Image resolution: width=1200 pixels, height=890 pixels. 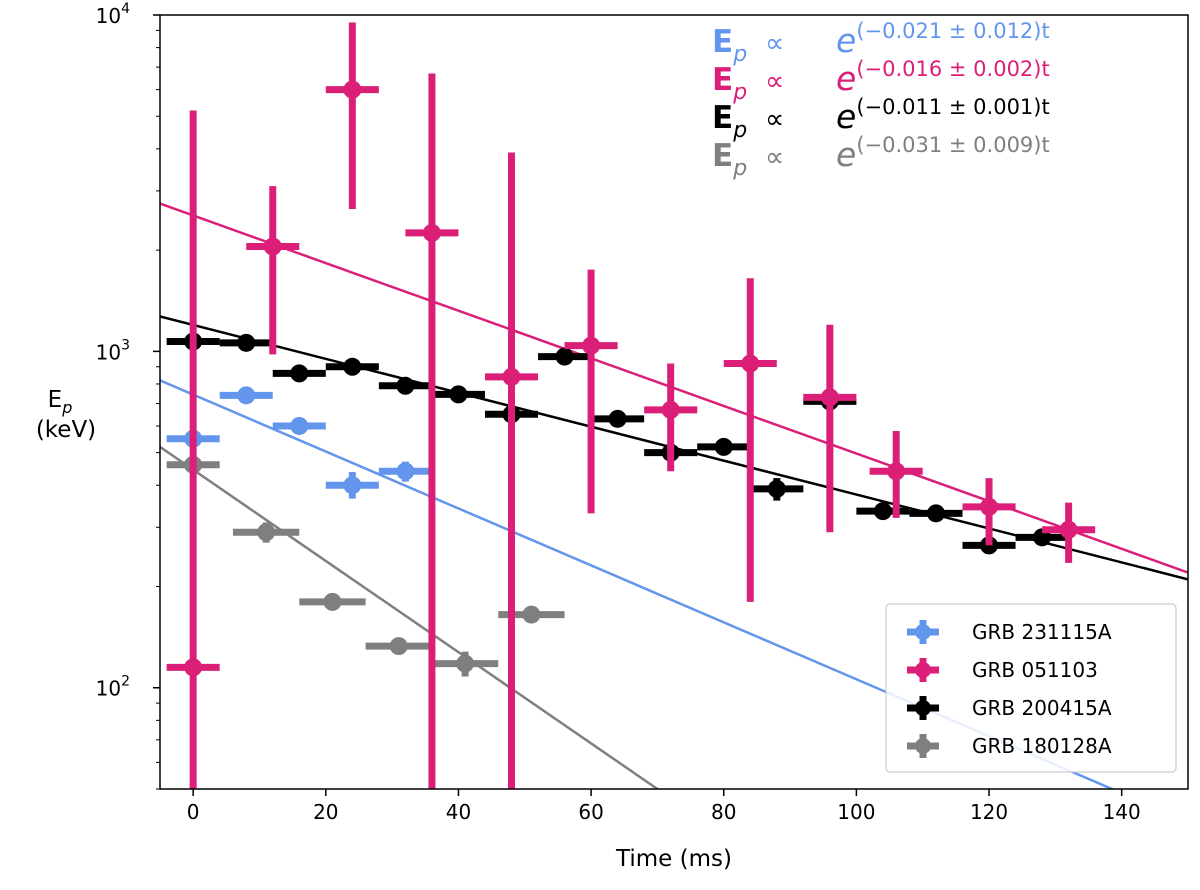 I want to click on fit-equation-2: Ep ∝ e(−0.011 ± 0.001)t, so click(x=881, y=119).